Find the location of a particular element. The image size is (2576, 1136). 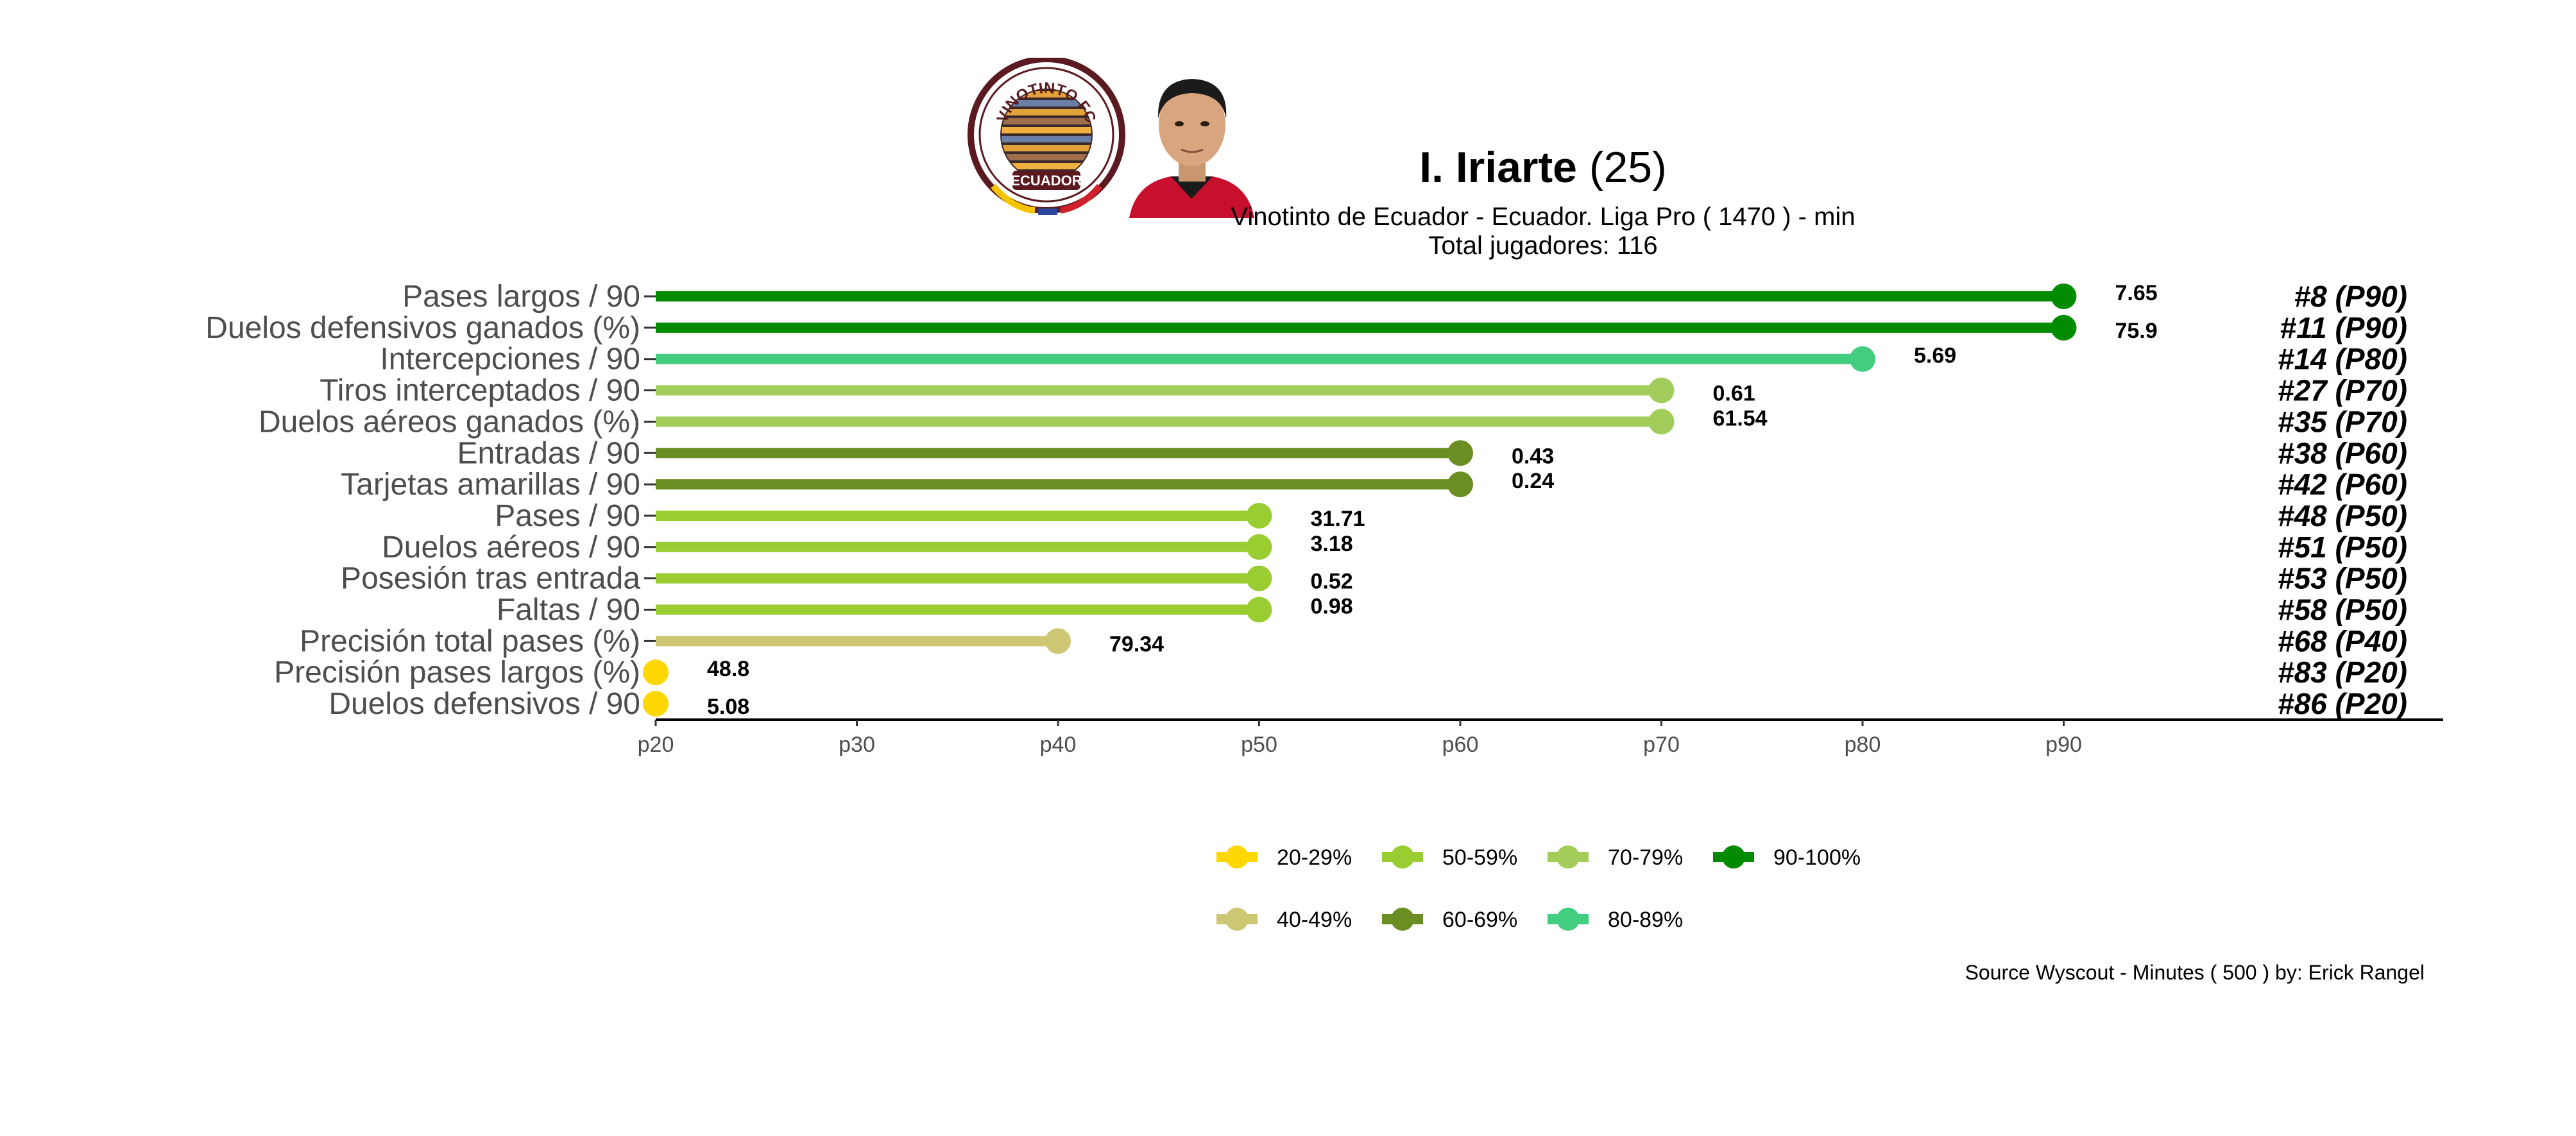

value-label: 3.18 is located at coordinates (1332, 544).